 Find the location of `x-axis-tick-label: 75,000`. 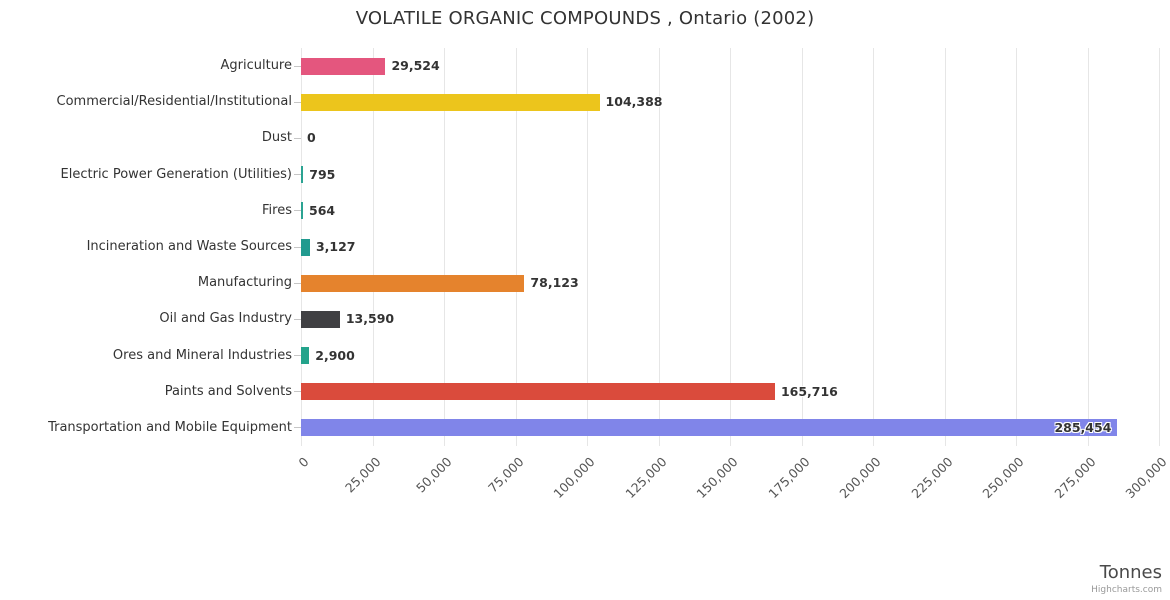

x-axis-tick-label: 75,000 is located at coordinates (505, 475).